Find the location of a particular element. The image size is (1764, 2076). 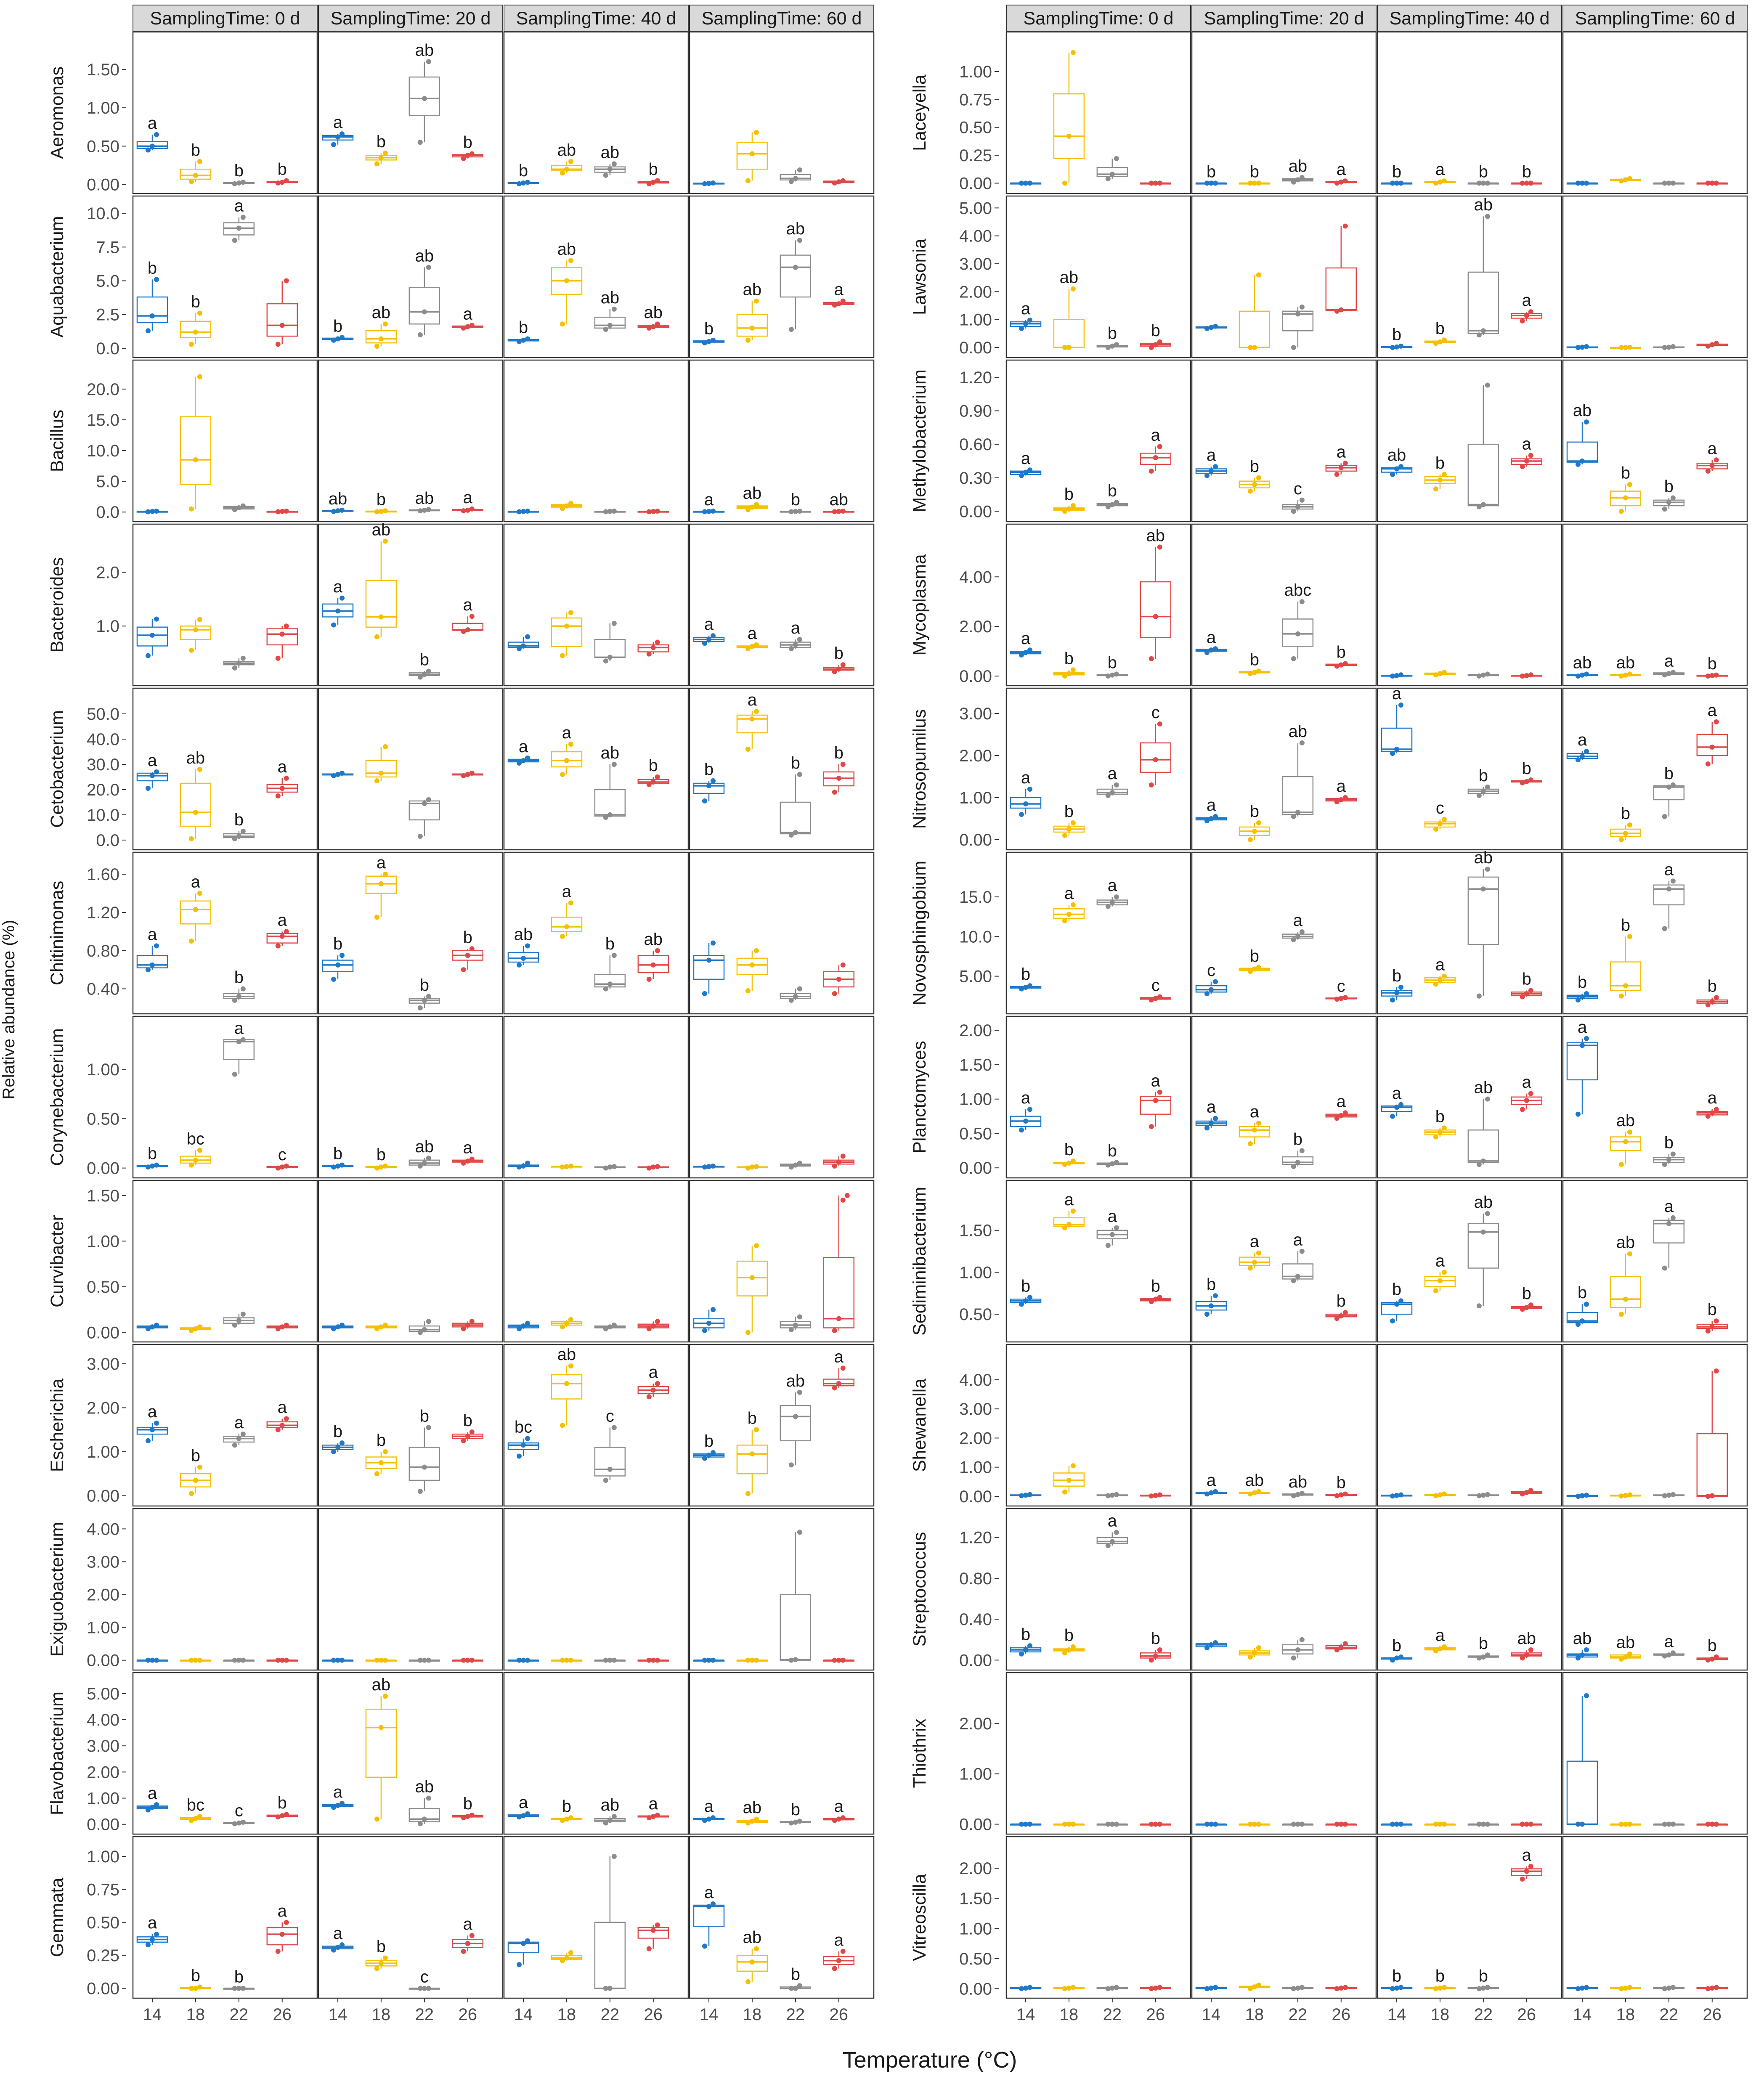

box-22: a is located at coordinates (239, 1430).